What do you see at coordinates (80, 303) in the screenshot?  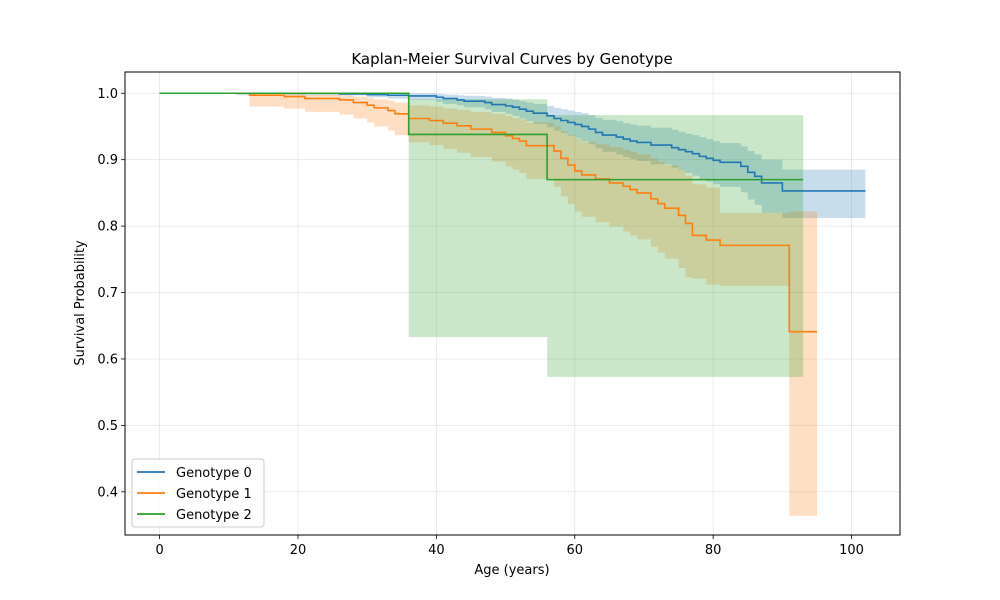 I see `y-axis-label: Survival Probability` at bounding box center [80, 303].